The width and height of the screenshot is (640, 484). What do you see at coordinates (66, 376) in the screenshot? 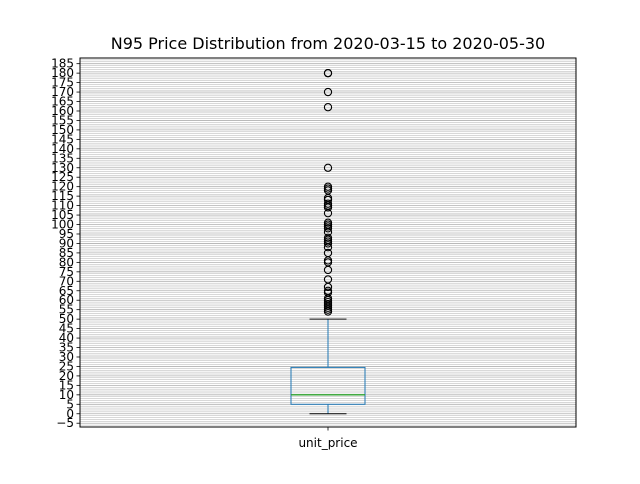
I see `y-tick-label: 20` at bounding box center [66, 376].